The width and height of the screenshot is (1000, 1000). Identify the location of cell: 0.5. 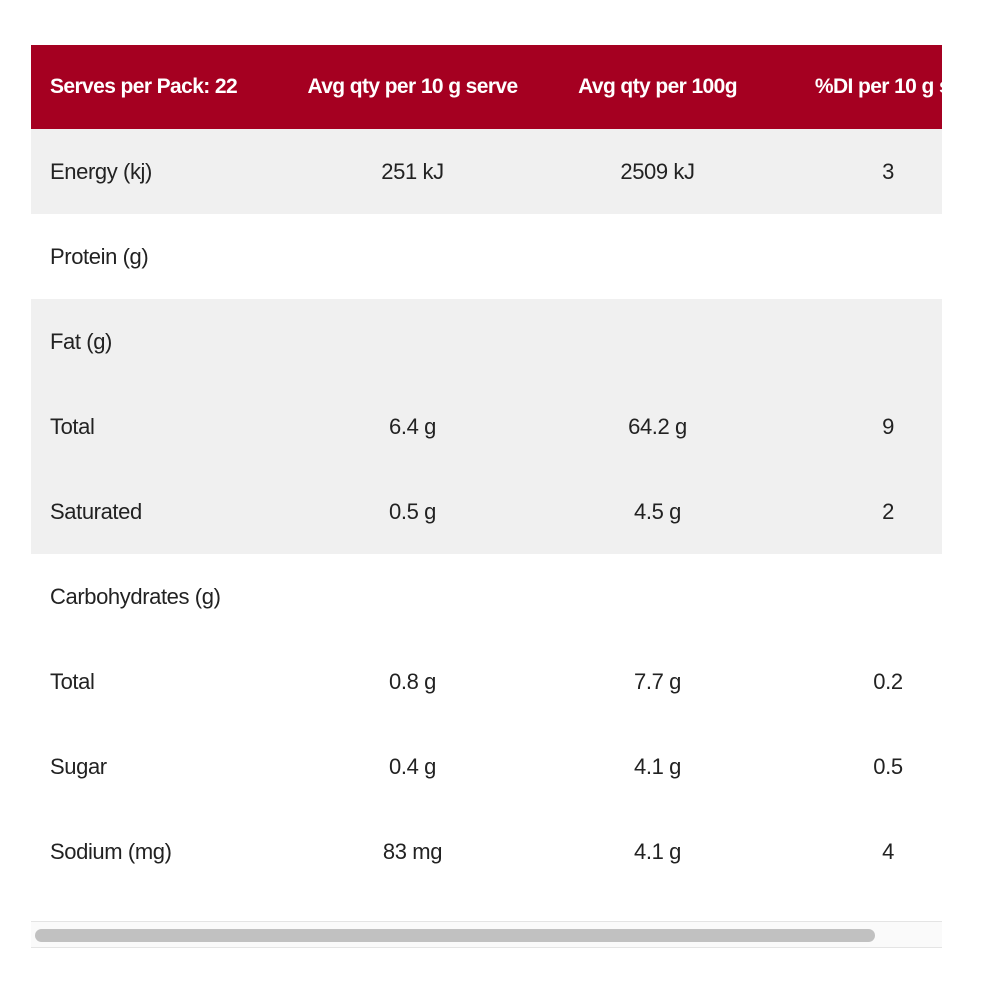
(888, 766).